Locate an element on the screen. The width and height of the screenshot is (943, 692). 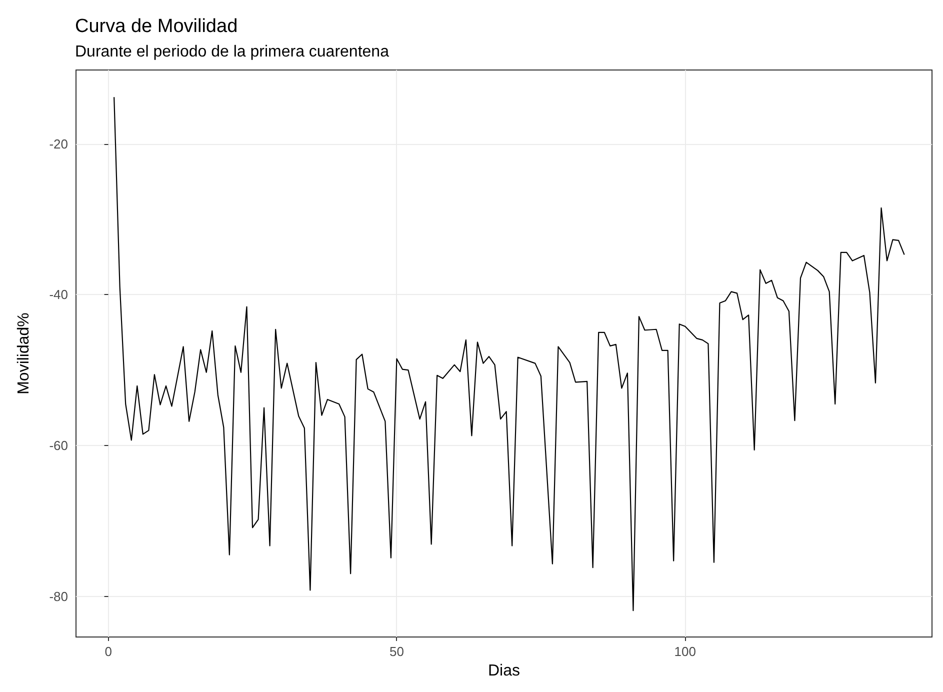
x-tick-label: 0 is located at coordinates (108, 651).